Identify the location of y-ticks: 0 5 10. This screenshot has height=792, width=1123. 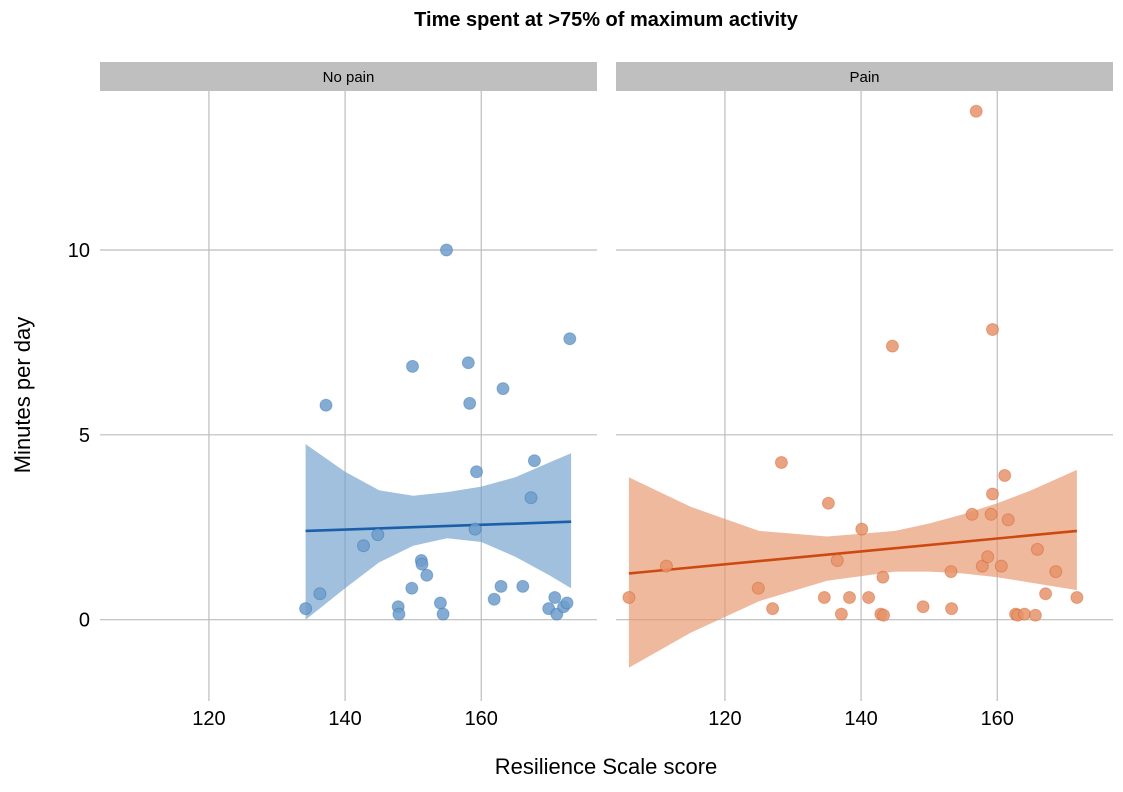
(79, 436).